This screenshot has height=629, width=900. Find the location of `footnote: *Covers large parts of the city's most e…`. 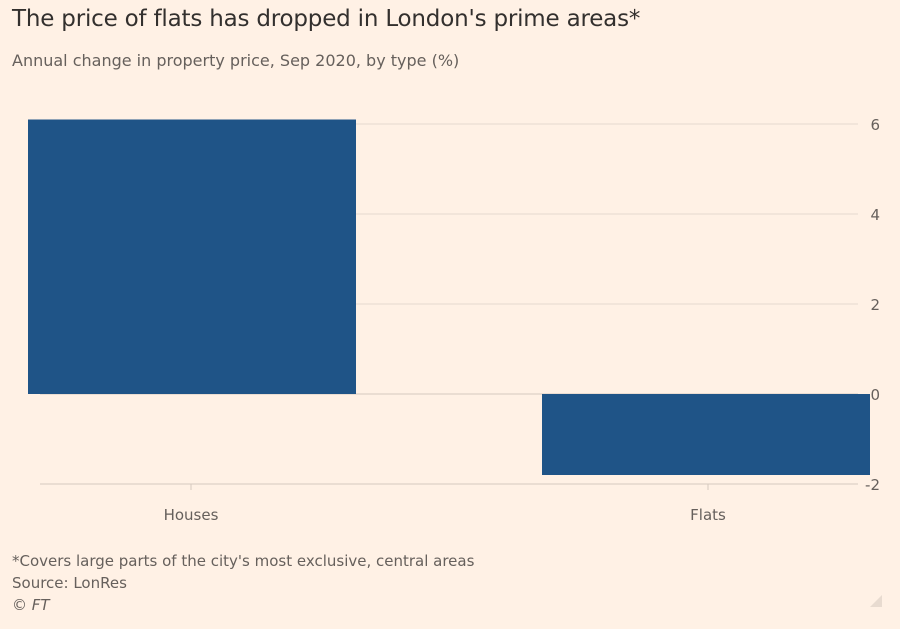

footnote: *Covers large parts of the city's most e… is located at coordinates (243, 561).